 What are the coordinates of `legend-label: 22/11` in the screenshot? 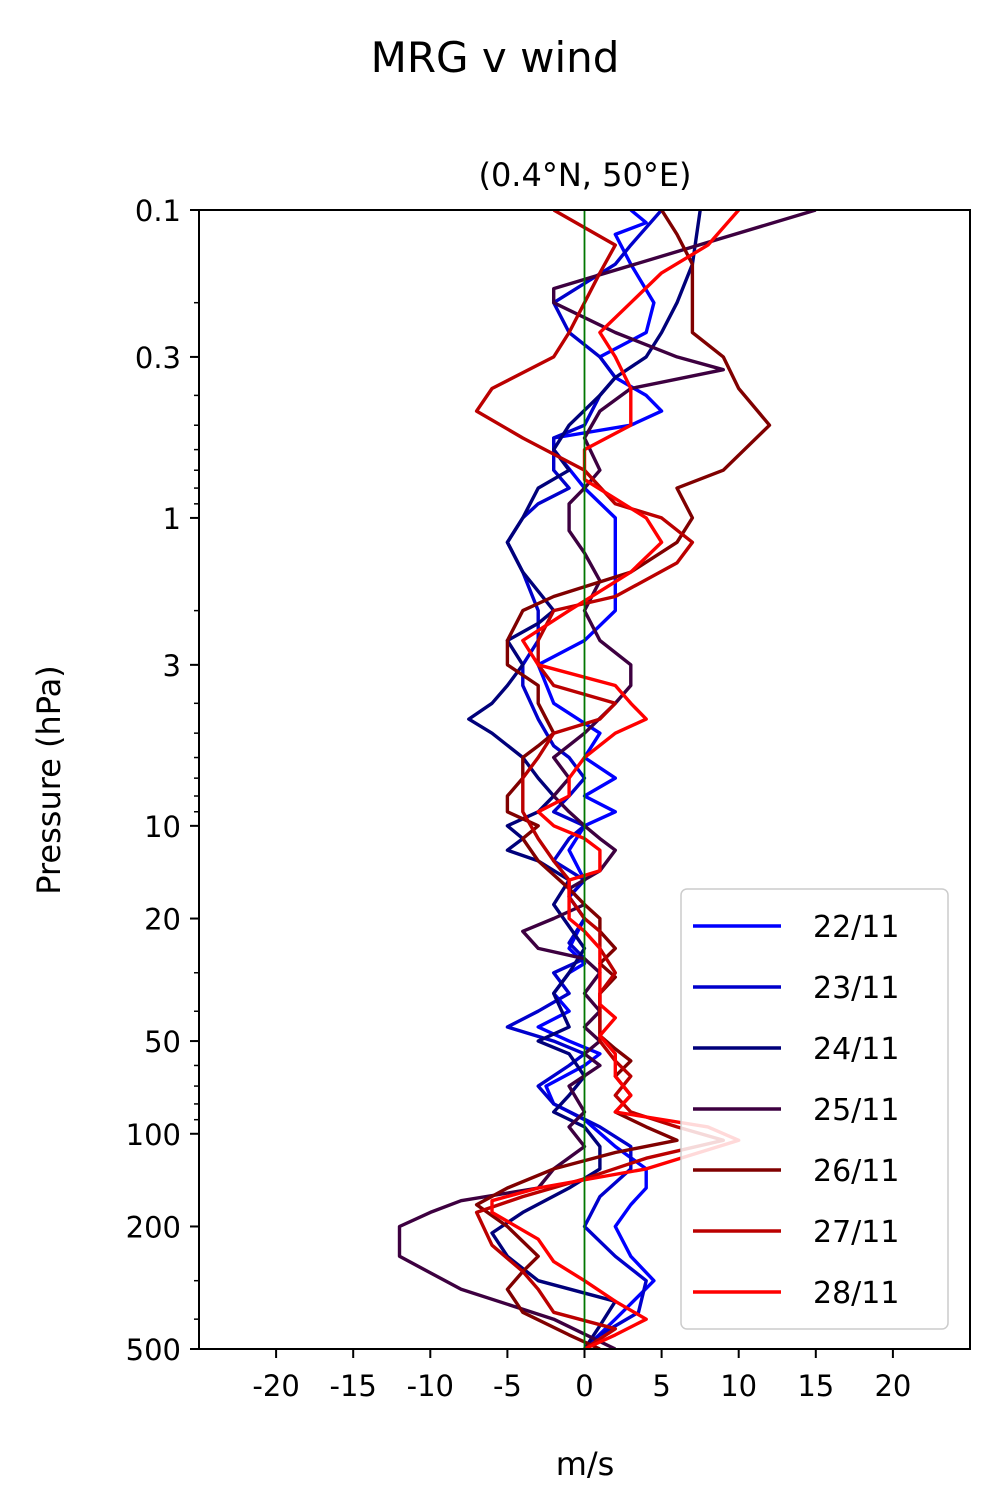 It's located at (856, 927).